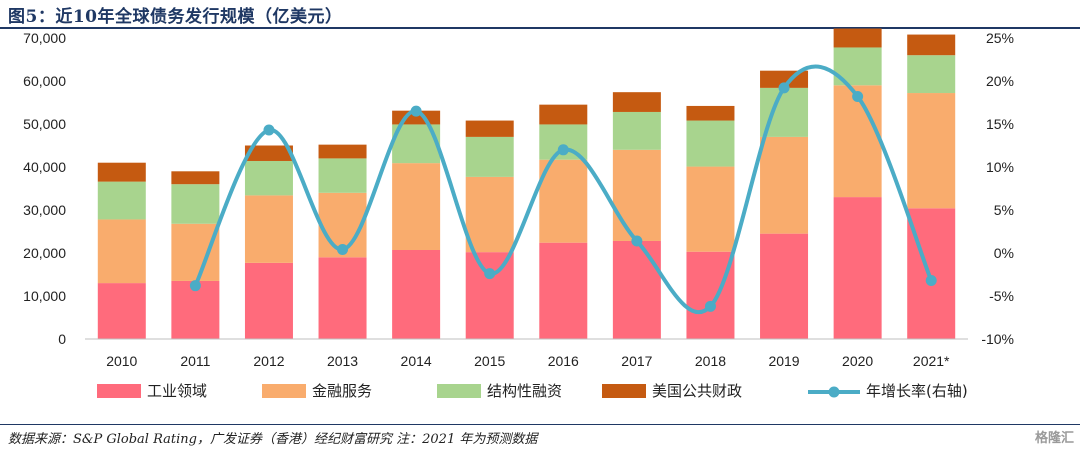 The height and width of the screenshot is (450, 1080). Describe the element at coordinates (1054, 438) in the screenshot. I see `watermark: 格隆汇` at that location.